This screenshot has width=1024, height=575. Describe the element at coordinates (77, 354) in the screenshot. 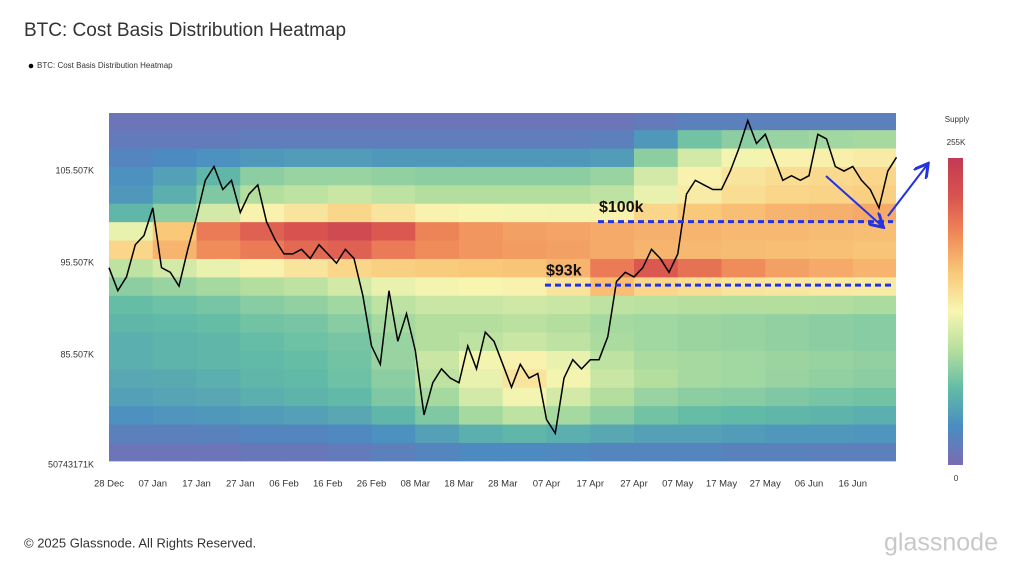

I see `y-tick-label: 85.507K` at that location.